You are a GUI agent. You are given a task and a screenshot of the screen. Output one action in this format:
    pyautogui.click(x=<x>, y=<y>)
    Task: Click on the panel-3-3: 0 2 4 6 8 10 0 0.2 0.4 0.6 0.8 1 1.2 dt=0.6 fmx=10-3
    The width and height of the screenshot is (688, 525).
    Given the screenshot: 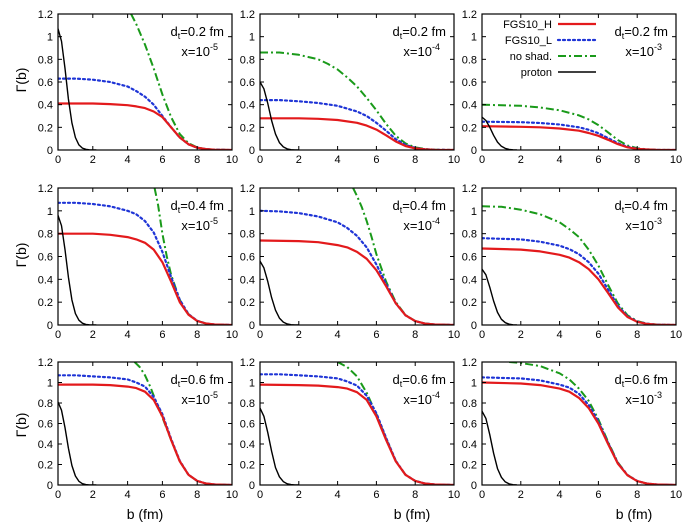 What is the action you would take?
    pyautogui.click(x=572, y=429)
    